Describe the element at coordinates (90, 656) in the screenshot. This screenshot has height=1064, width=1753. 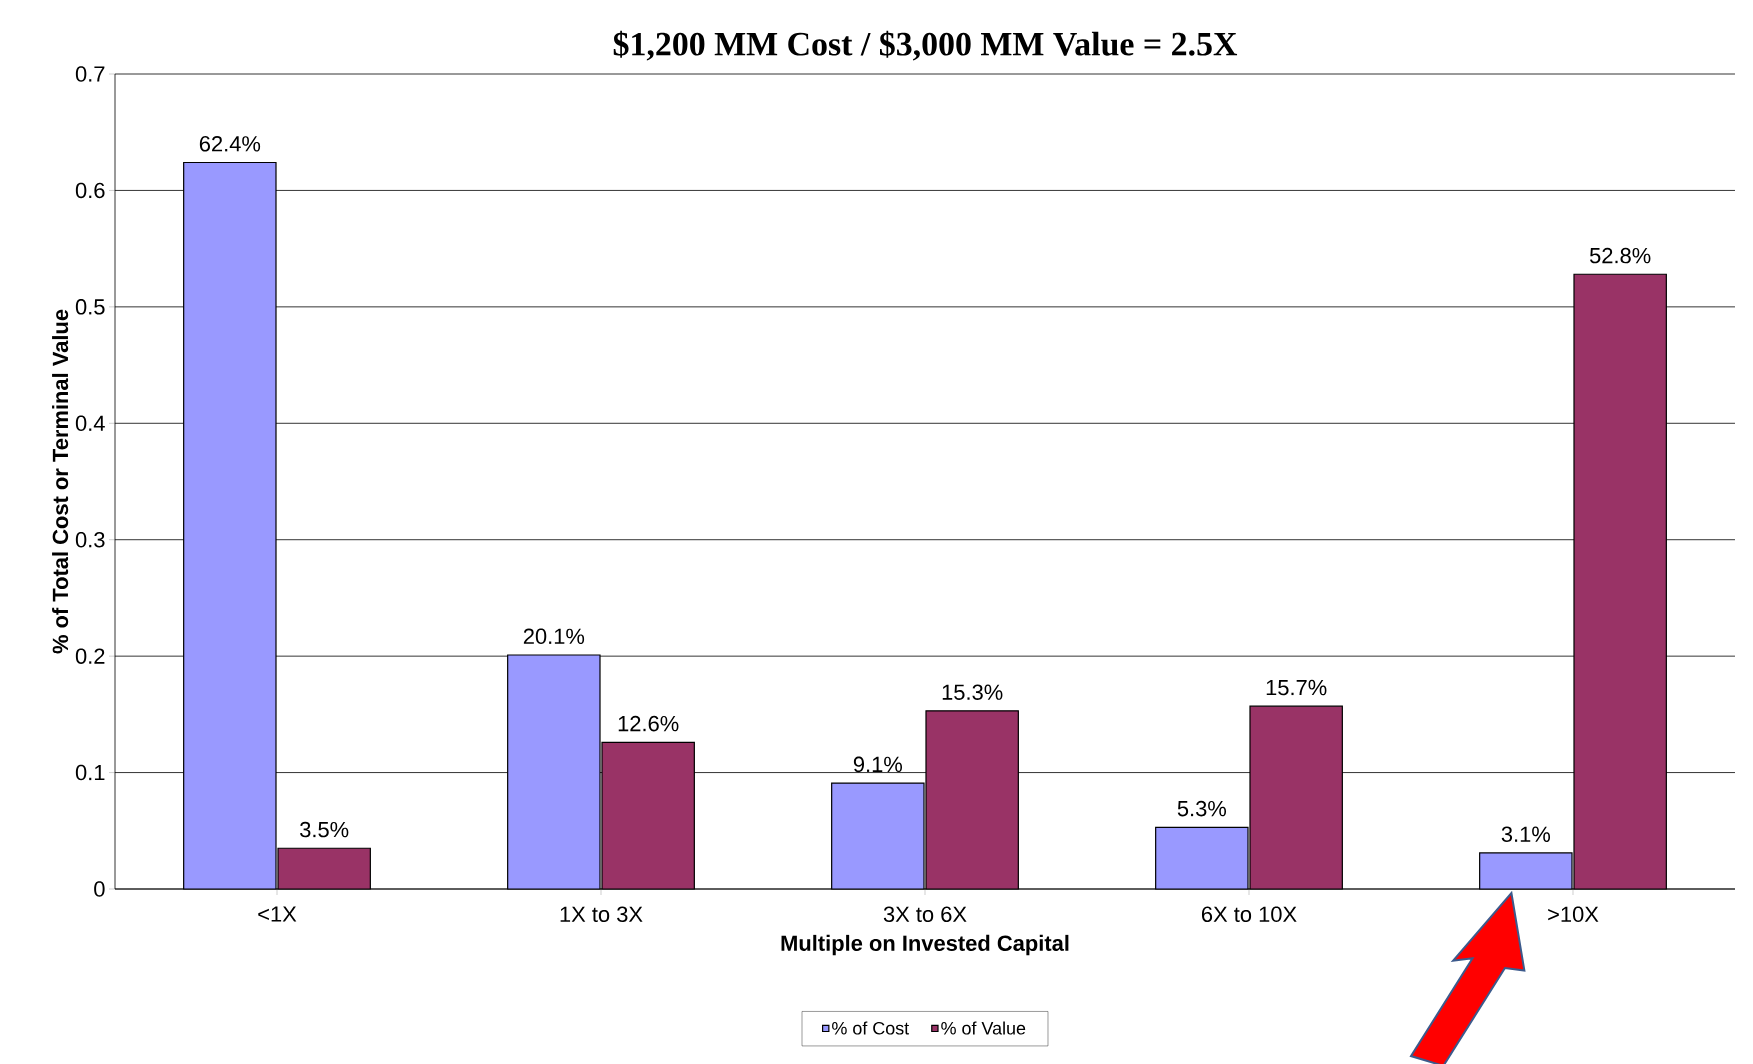
I see `y-tick-label: 0.2` at that location.